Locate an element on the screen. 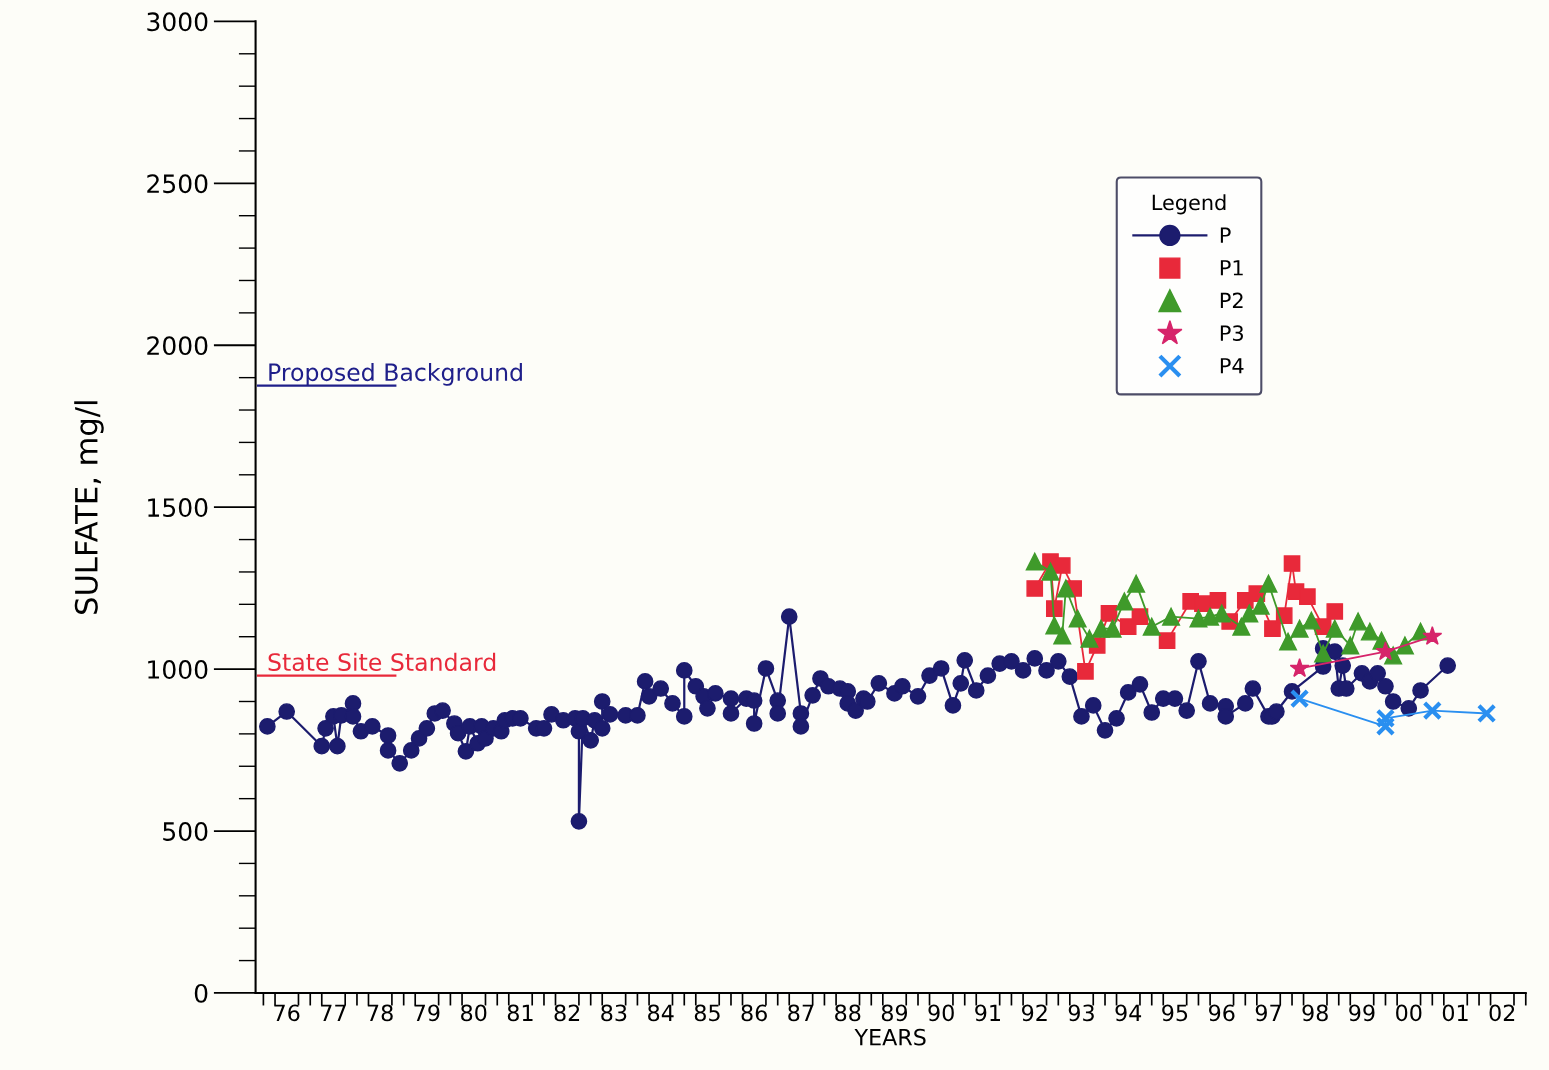 Image resolution: width=1549 pixels, height=1070 pixels. x-tick-label: 87 is located at coordinates (801, 1013).